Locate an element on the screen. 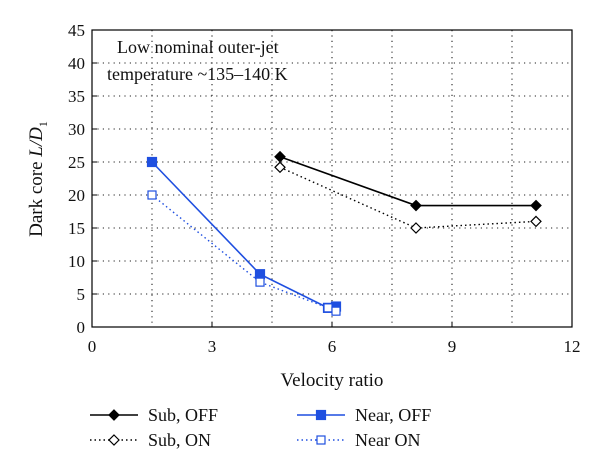 Image resolution: width=600 pixels, height=470 pixels. x-tick-label: 3 is located at coordinates (212, 346).